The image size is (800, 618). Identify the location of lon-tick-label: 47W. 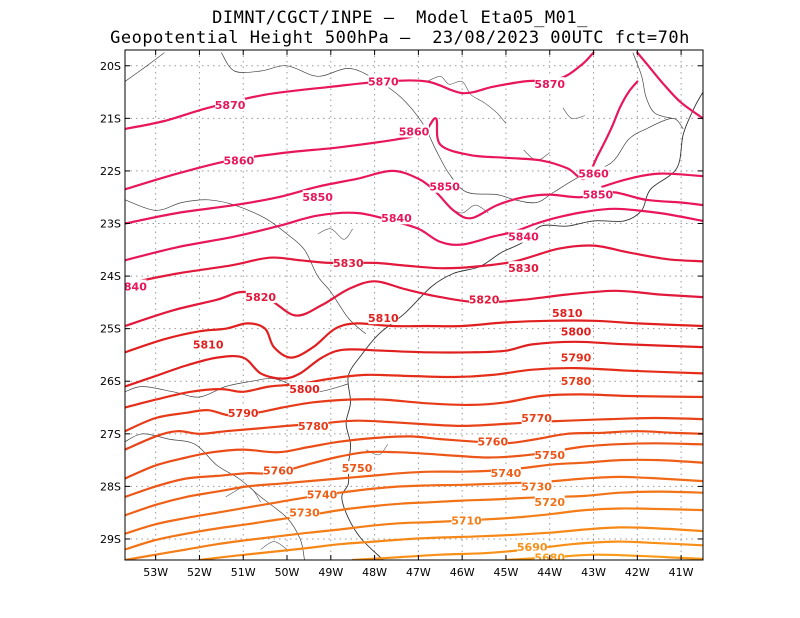
(418, 572).